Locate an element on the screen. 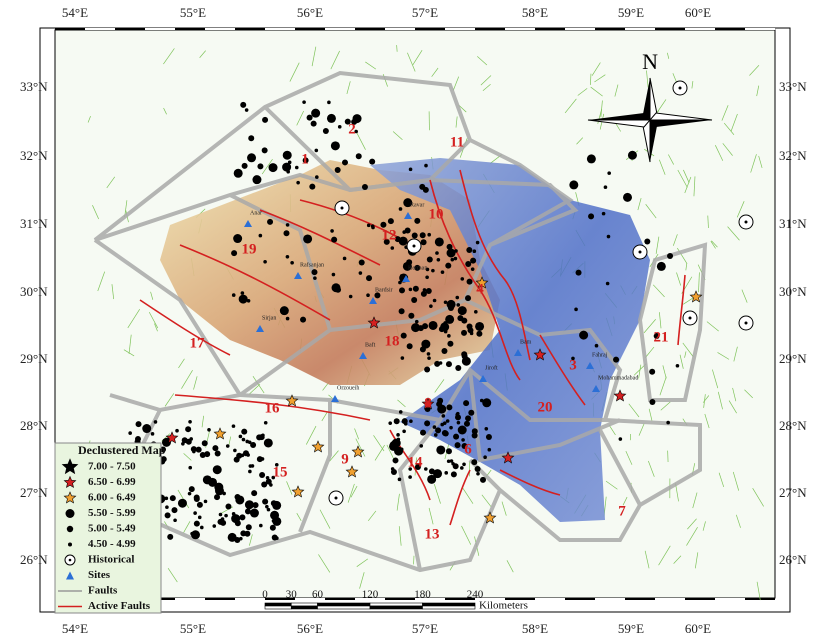  place-name: Jiroft is located at coordinates (491, 367).